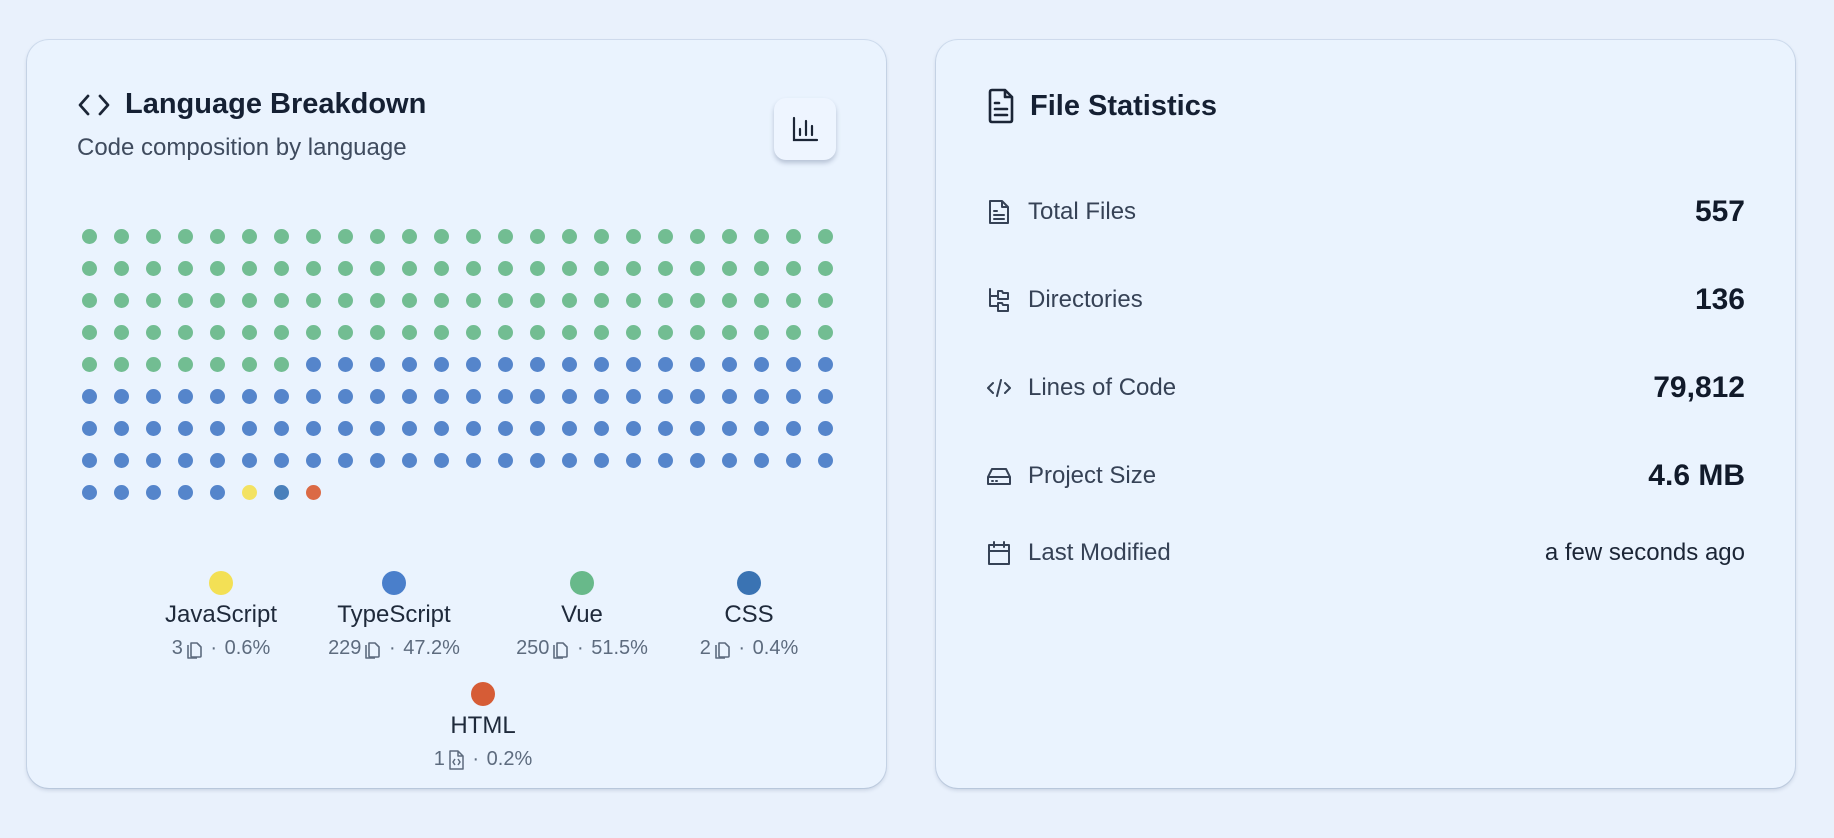  What do you see at coordinates (1102, 387) in the screenshot?
I see `stat-label: Lines of Code` at bounding box center [1102, 387].